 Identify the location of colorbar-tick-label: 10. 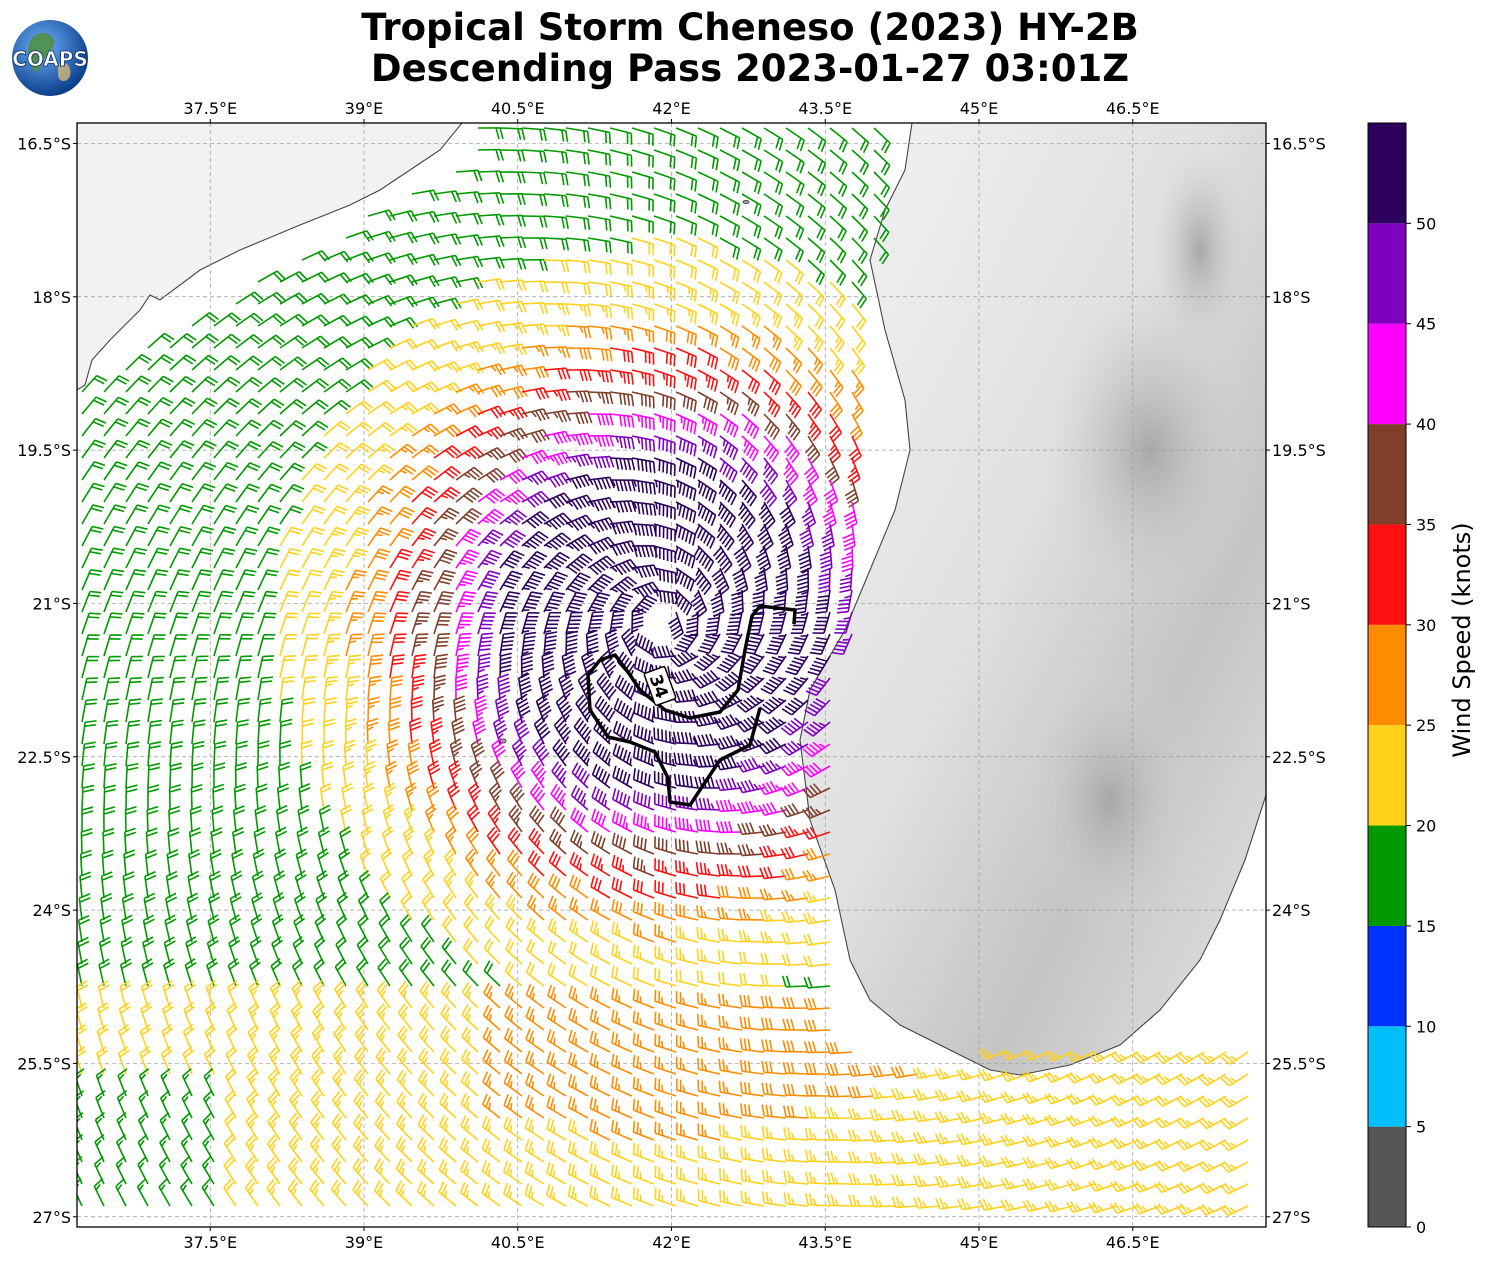
(1426, 1026).